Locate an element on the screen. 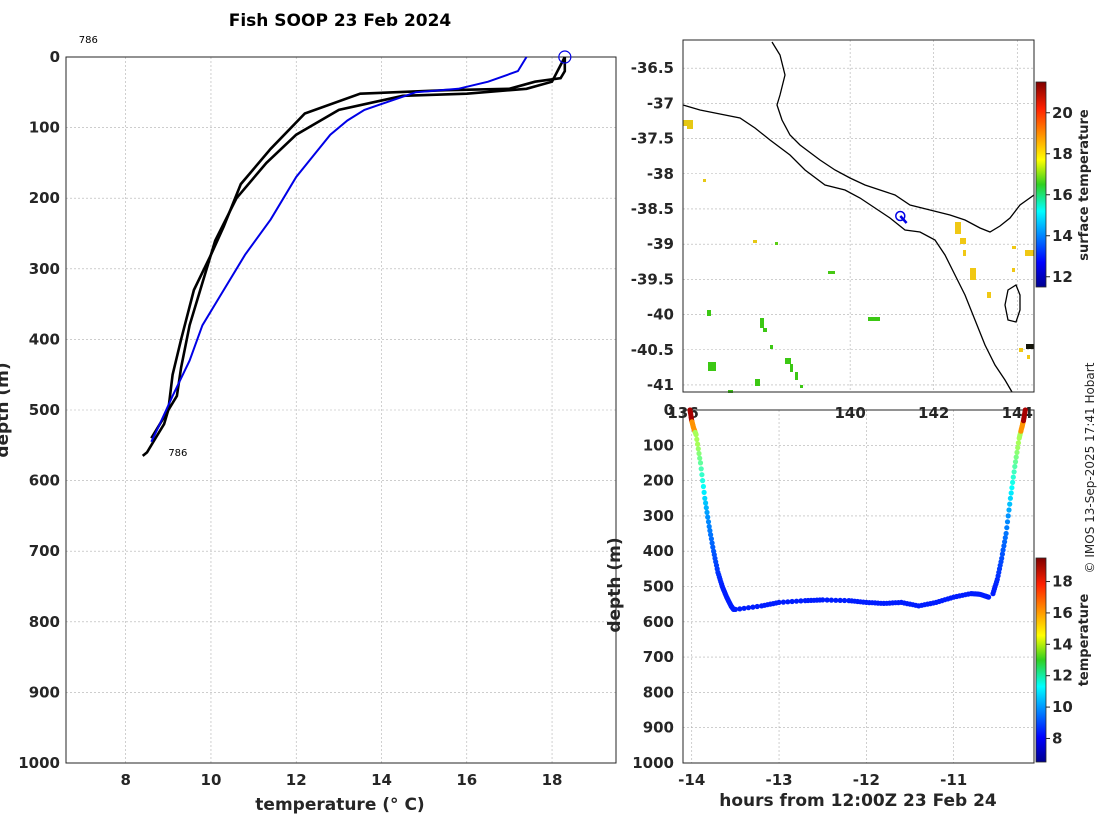  ship-start-marker is located at coordinates (900, 216).